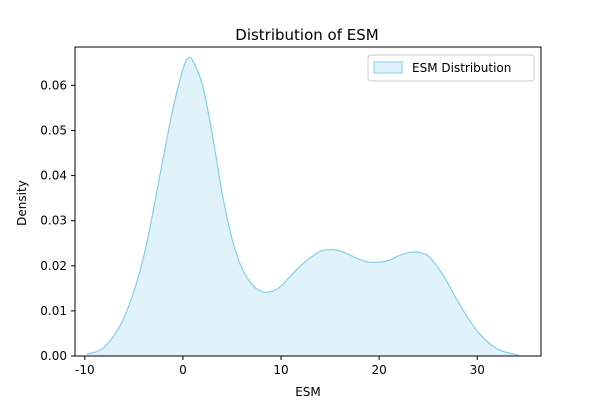  Describe the element at coordinates (461, 68) in the screenshot. I see `legend-label: ESM Distribution` at that location.